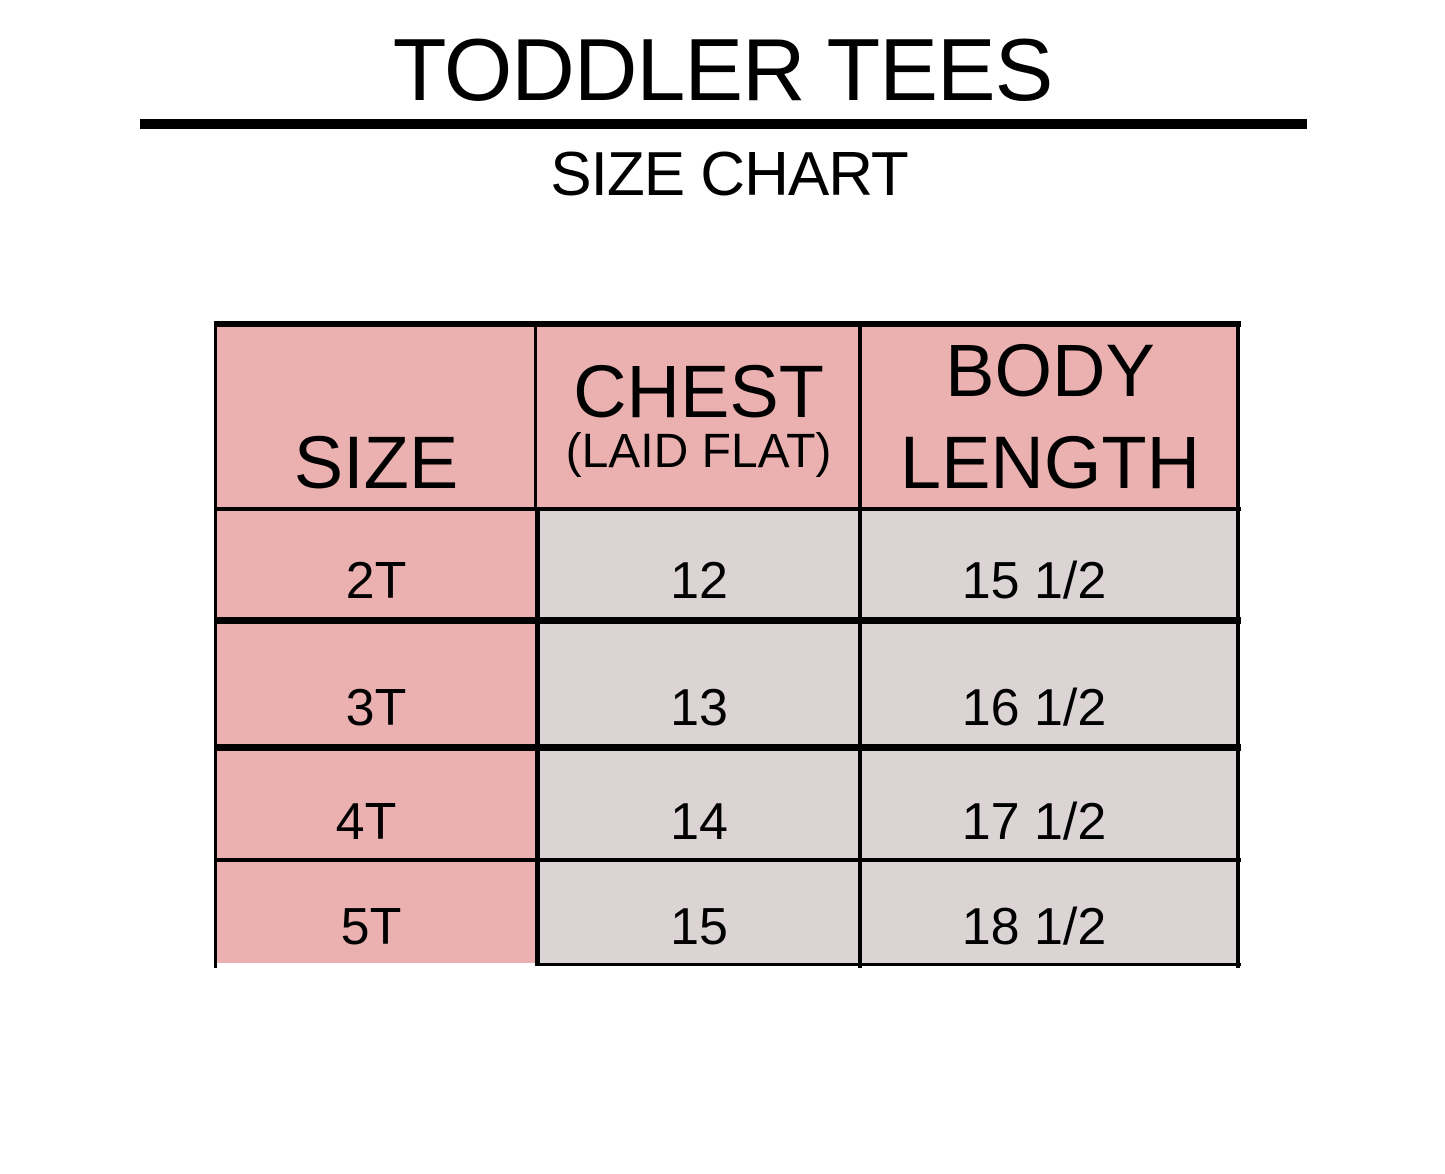 The image size is (1445, 1174). I want to click on header-size-label: SIZE, so click(376, 462).